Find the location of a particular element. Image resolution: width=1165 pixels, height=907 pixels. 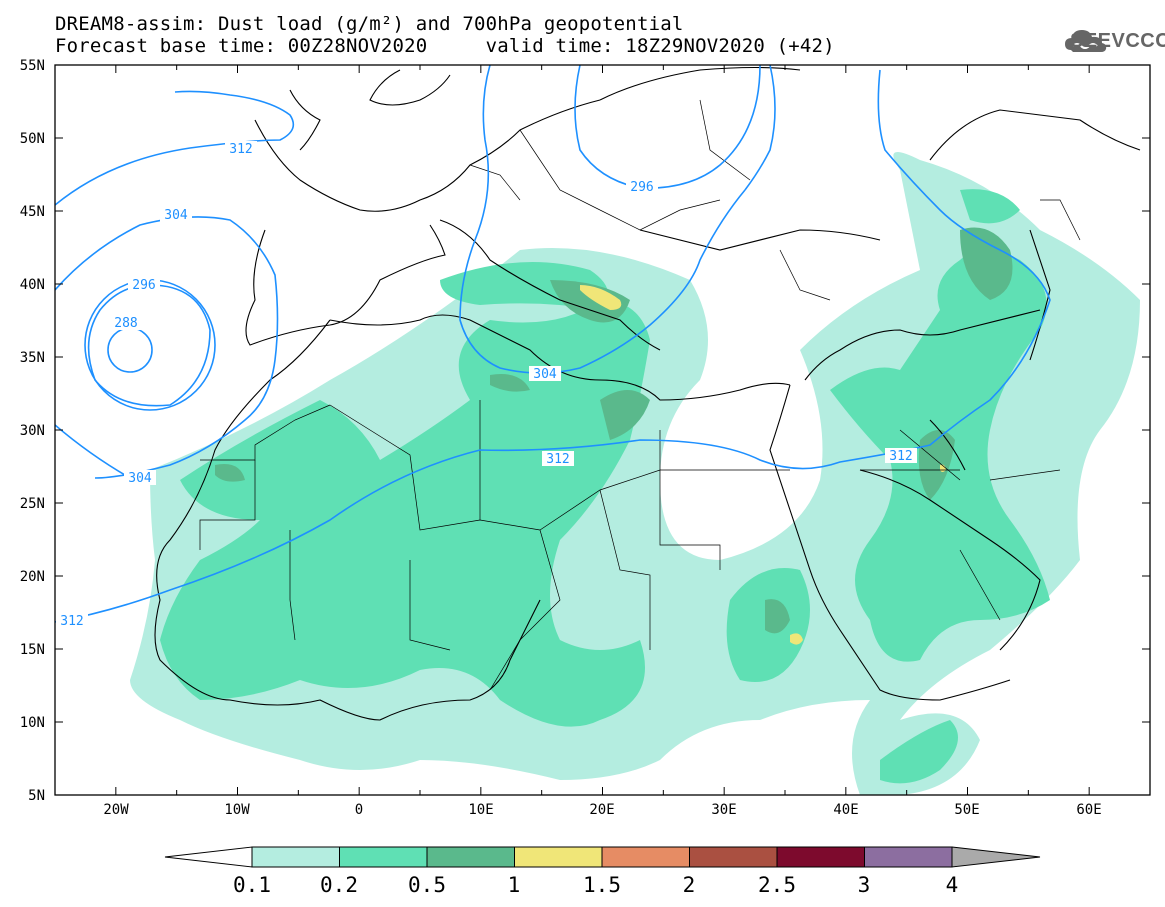

lon-label: 20W is located at coordinates (116, 810).